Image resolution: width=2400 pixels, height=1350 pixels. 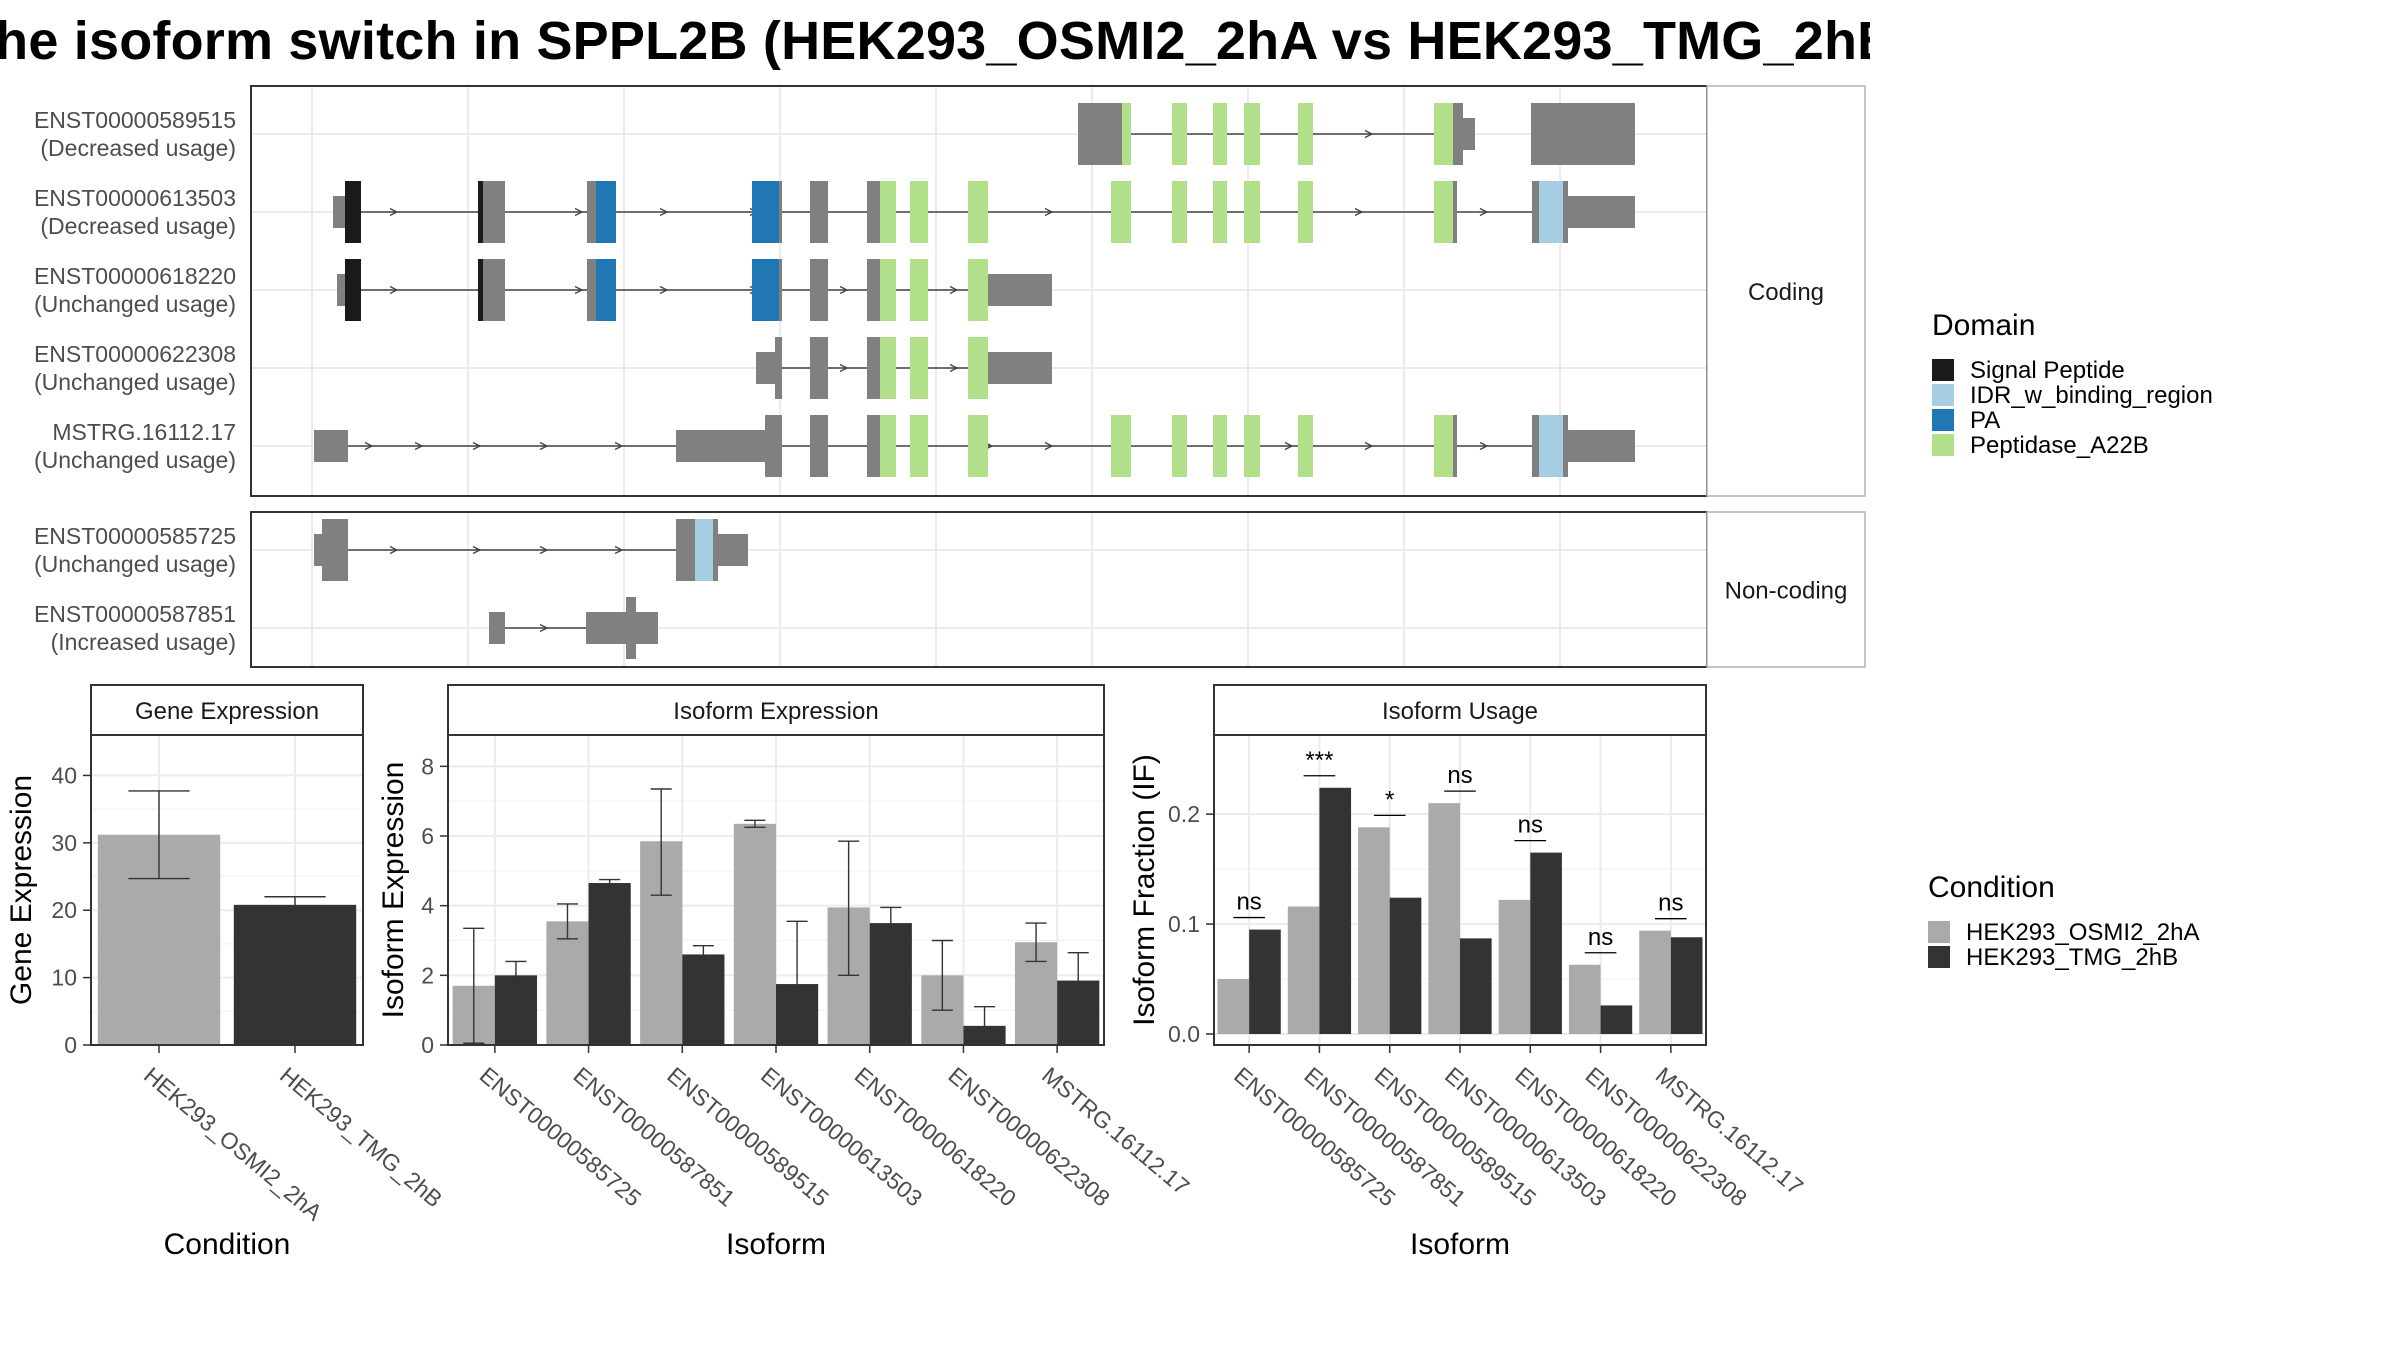 I want to click on isoform-usage-chart-xaxis-title: Isoform, so click(x=1460, y=1244).